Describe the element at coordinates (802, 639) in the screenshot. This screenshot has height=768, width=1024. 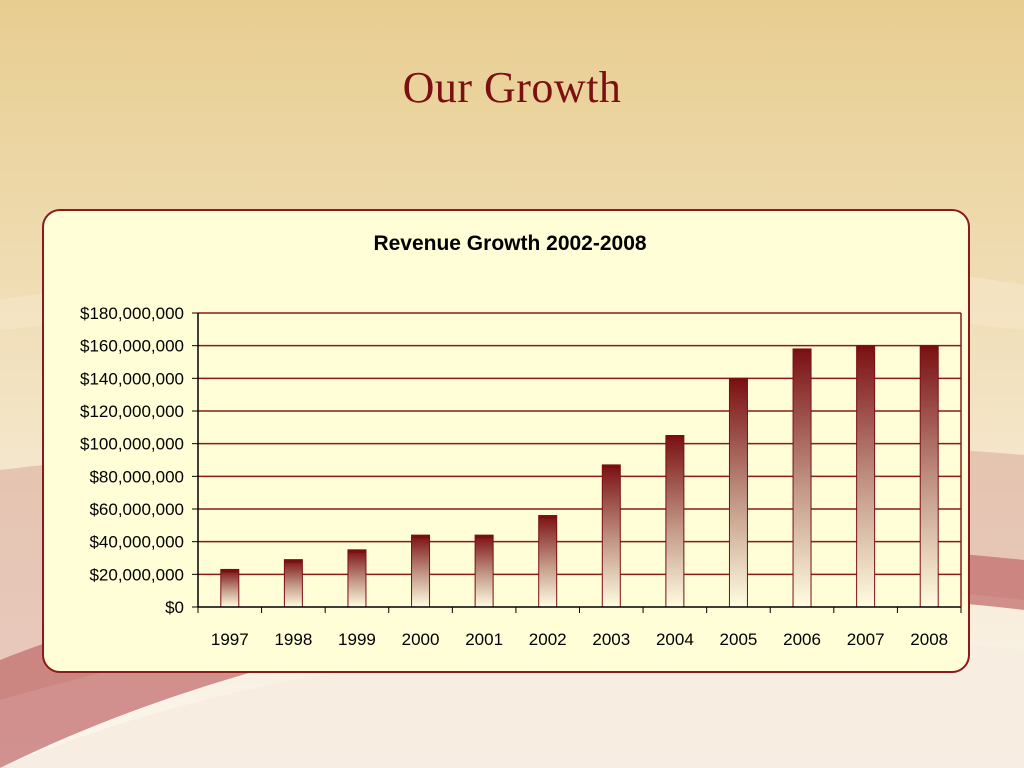
I see `x-tick-label: 2006` at that location.